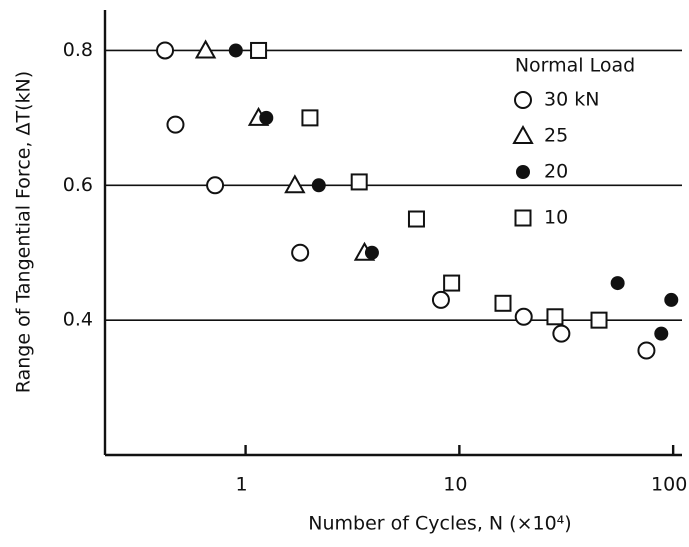 This screenshot has width=689, height=547. I want to click on x-tick-label: 1, so click(242, 485).